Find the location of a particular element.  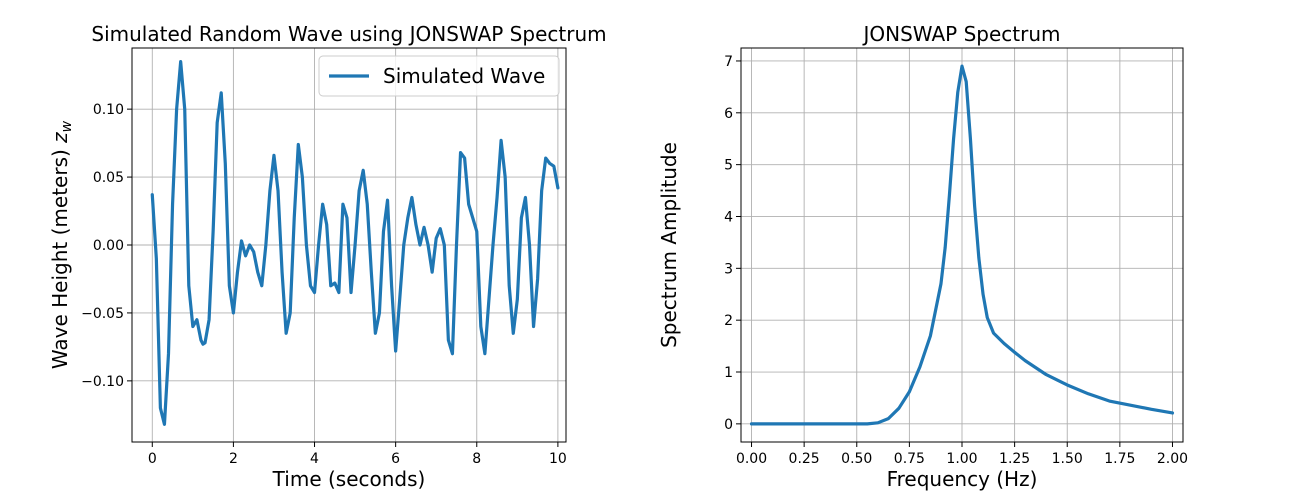

y-tick-label: 3 is located at coordinates (728, 269).